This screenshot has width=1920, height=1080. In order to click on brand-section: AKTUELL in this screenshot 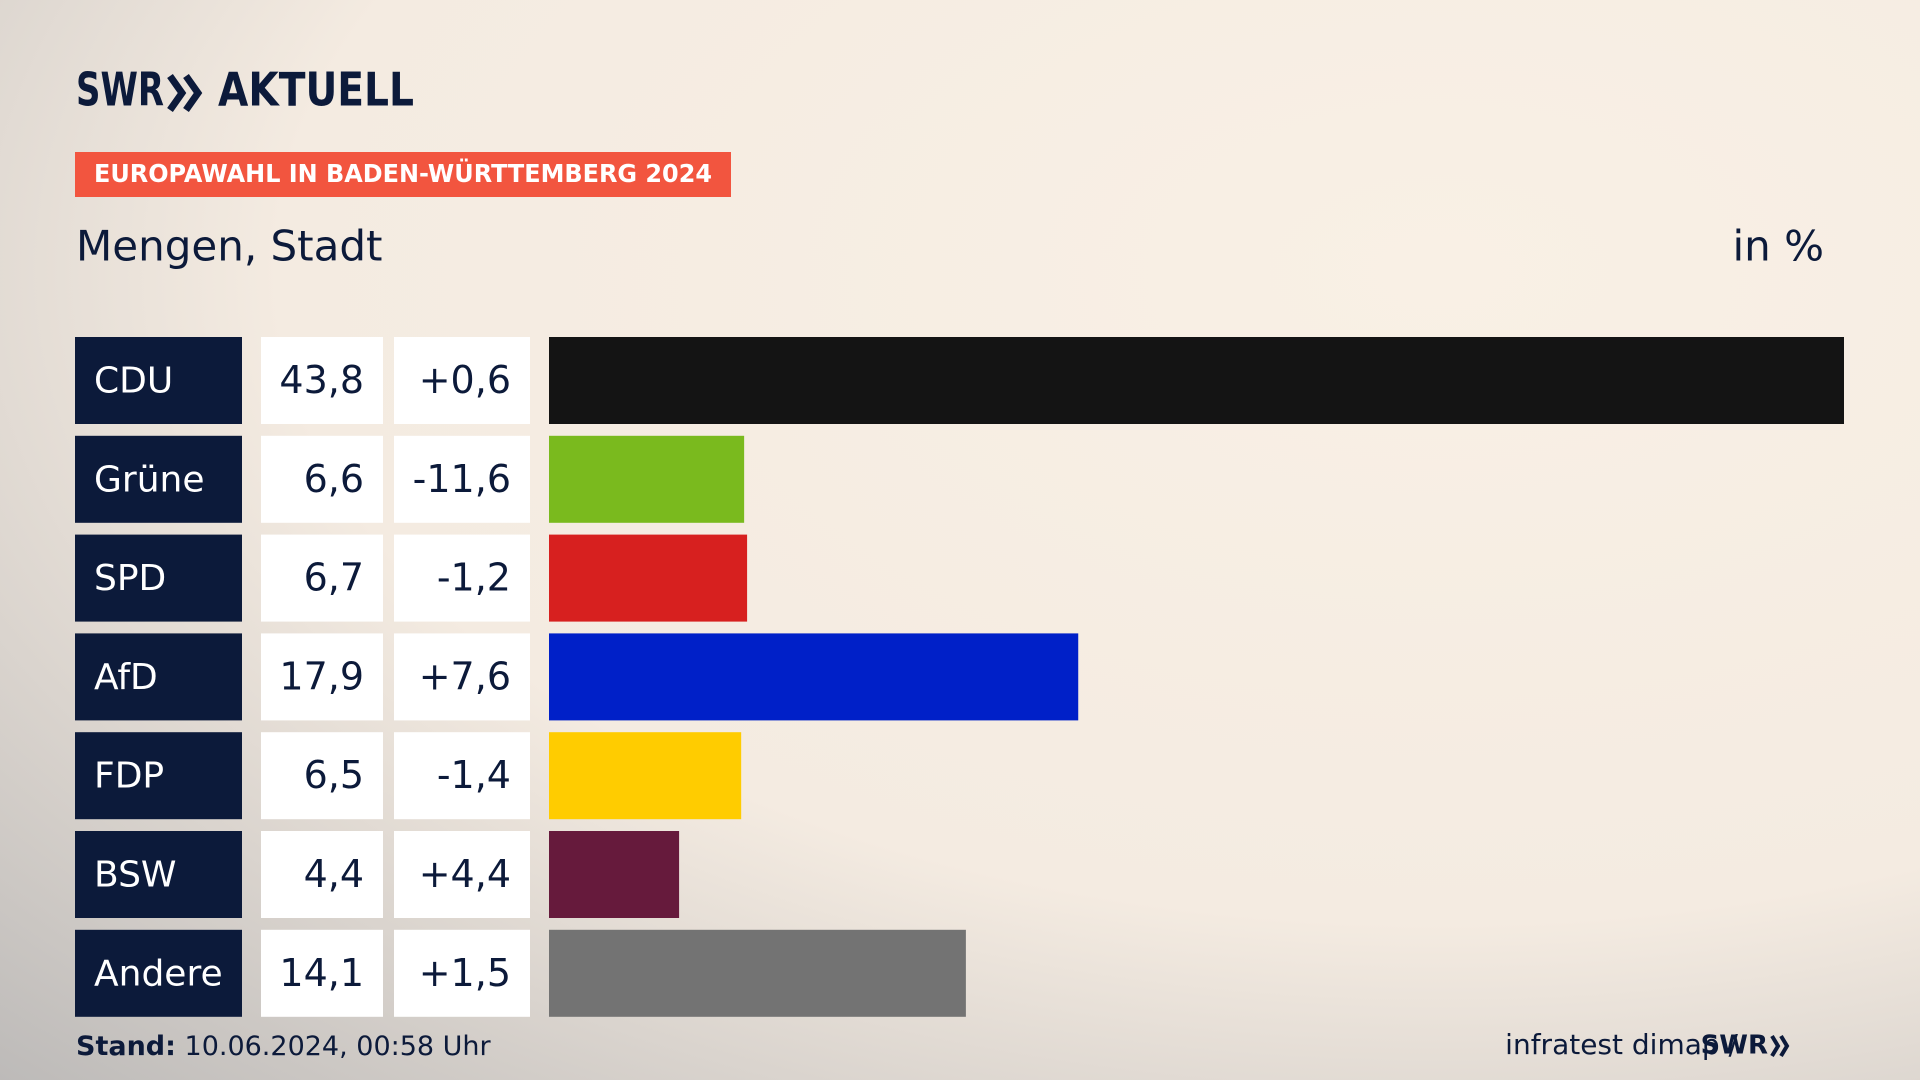, I will do `click(316, 90)`.